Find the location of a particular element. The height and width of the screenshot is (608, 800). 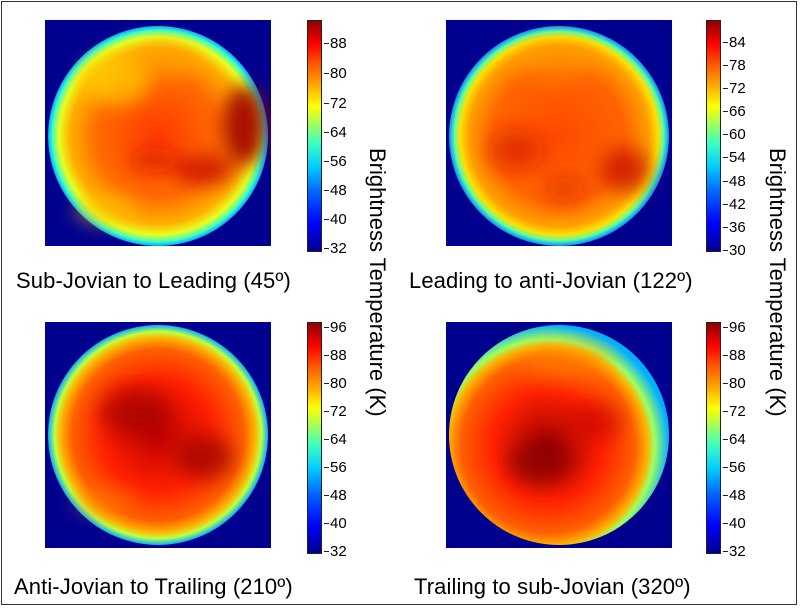

brightness-map-leading is located at coordinates (559, 133).